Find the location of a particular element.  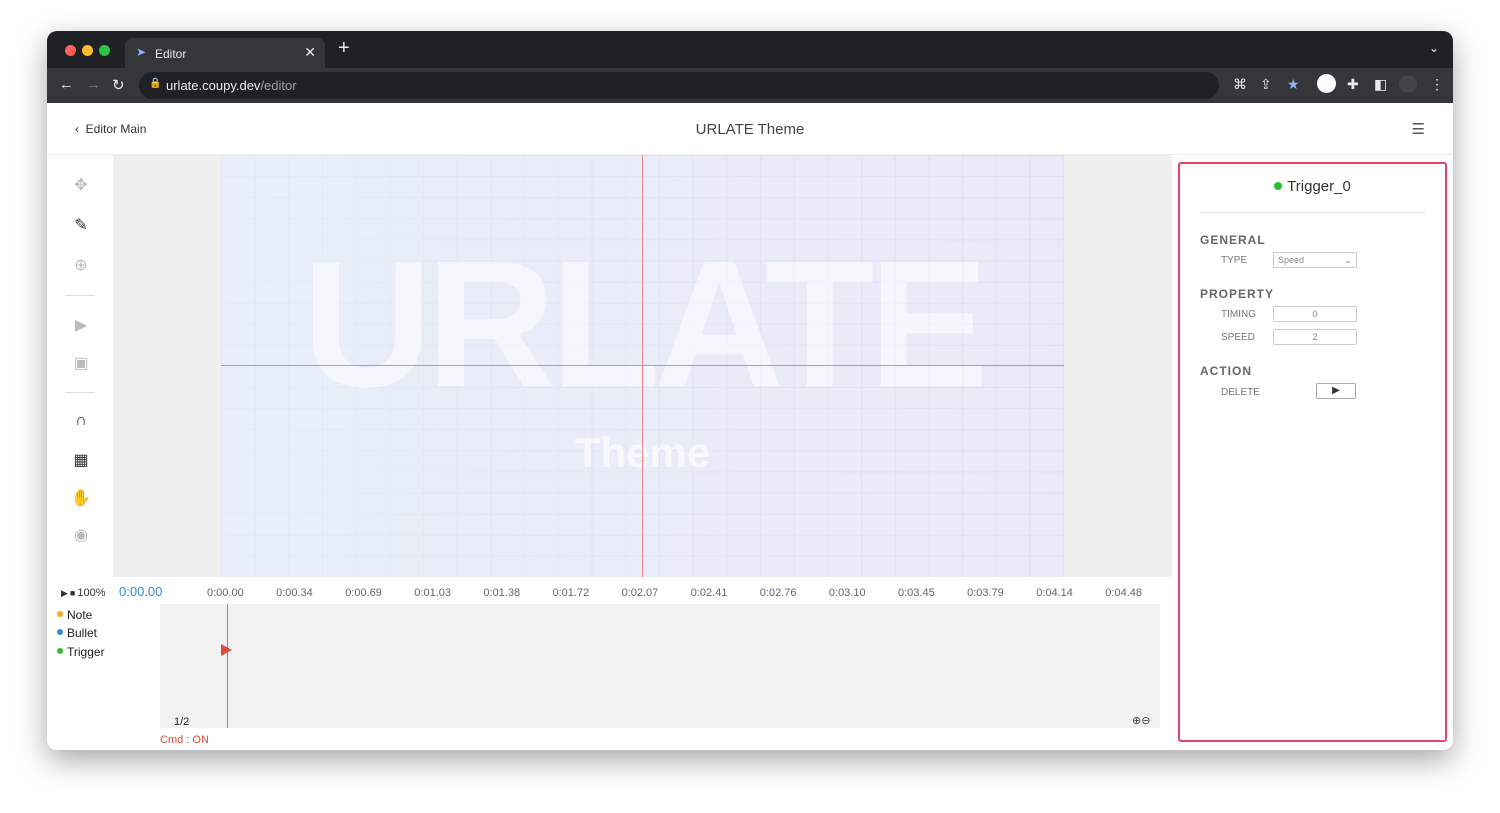

magnet-icon: ∩ is located at coordinates (81, 420).